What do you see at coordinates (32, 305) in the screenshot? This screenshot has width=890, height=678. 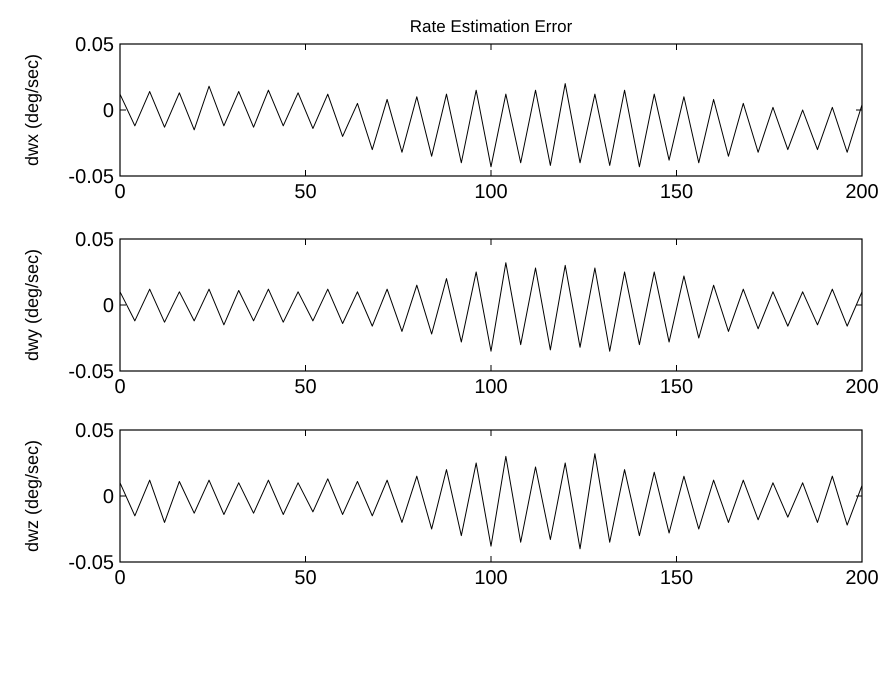 I see `y-axis-title: dwy (deg/sec)` at bounding box center [32, 305].